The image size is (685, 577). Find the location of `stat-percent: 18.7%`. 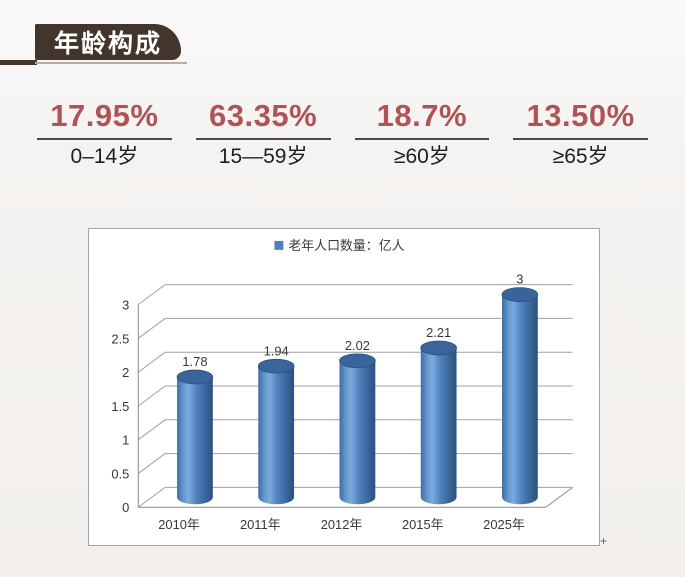

stat-percent: 18.7% is located at coordinates (422, 115).